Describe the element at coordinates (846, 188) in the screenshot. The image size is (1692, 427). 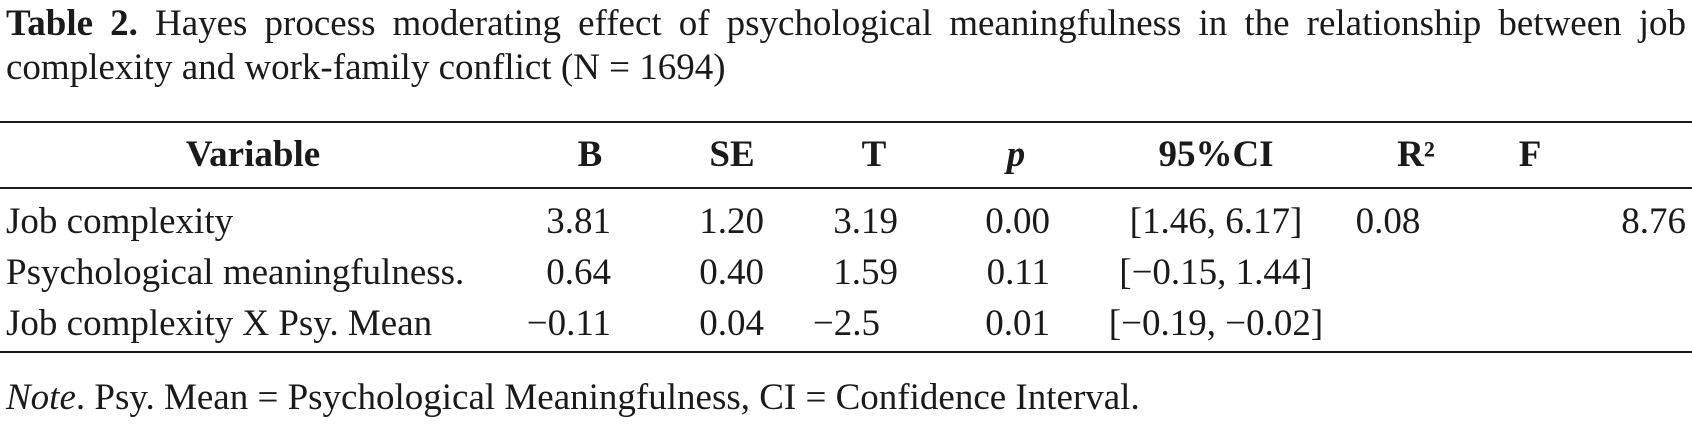
I see `table-header-rule` at that location.